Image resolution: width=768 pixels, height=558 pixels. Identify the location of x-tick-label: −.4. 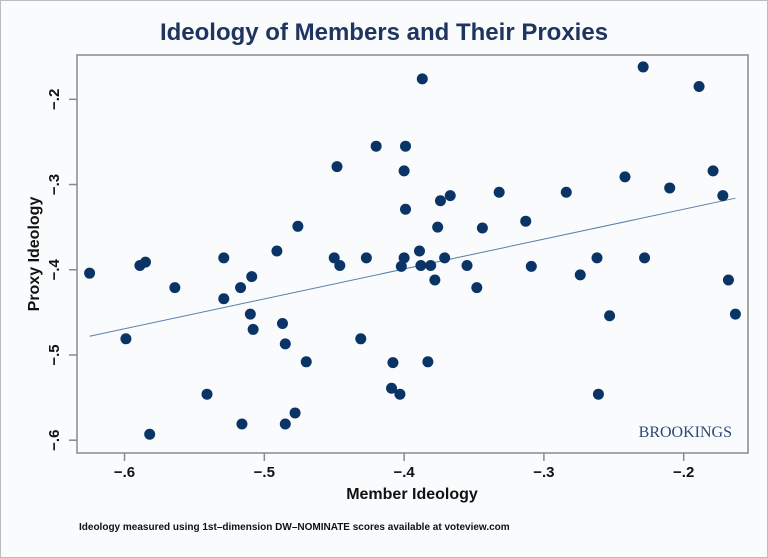
(404, 472).